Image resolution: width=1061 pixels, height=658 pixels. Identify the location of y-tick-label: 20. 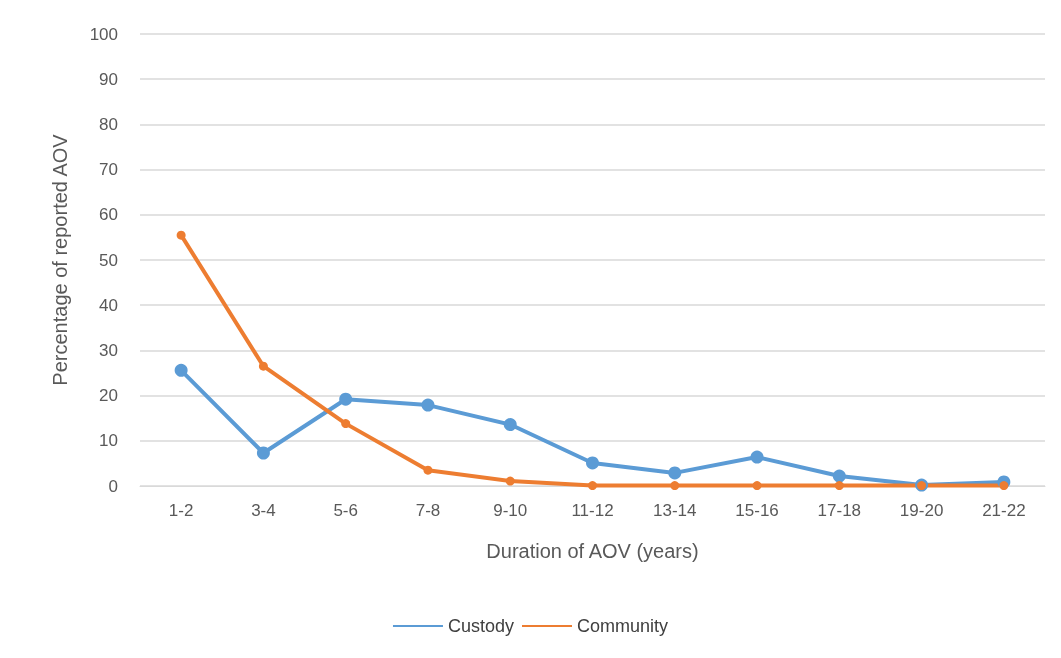
(108, 396).